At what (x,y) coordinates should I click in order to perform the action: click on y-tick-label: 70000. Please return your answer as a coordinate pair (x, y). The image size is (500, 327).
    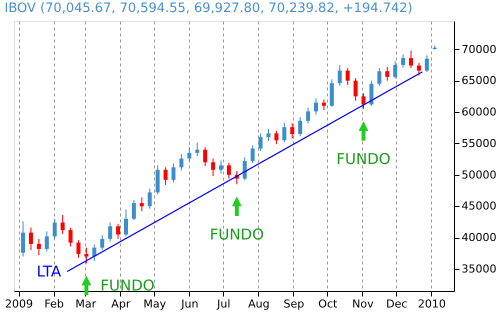
    Looking at the image, I should click on (479, 49).